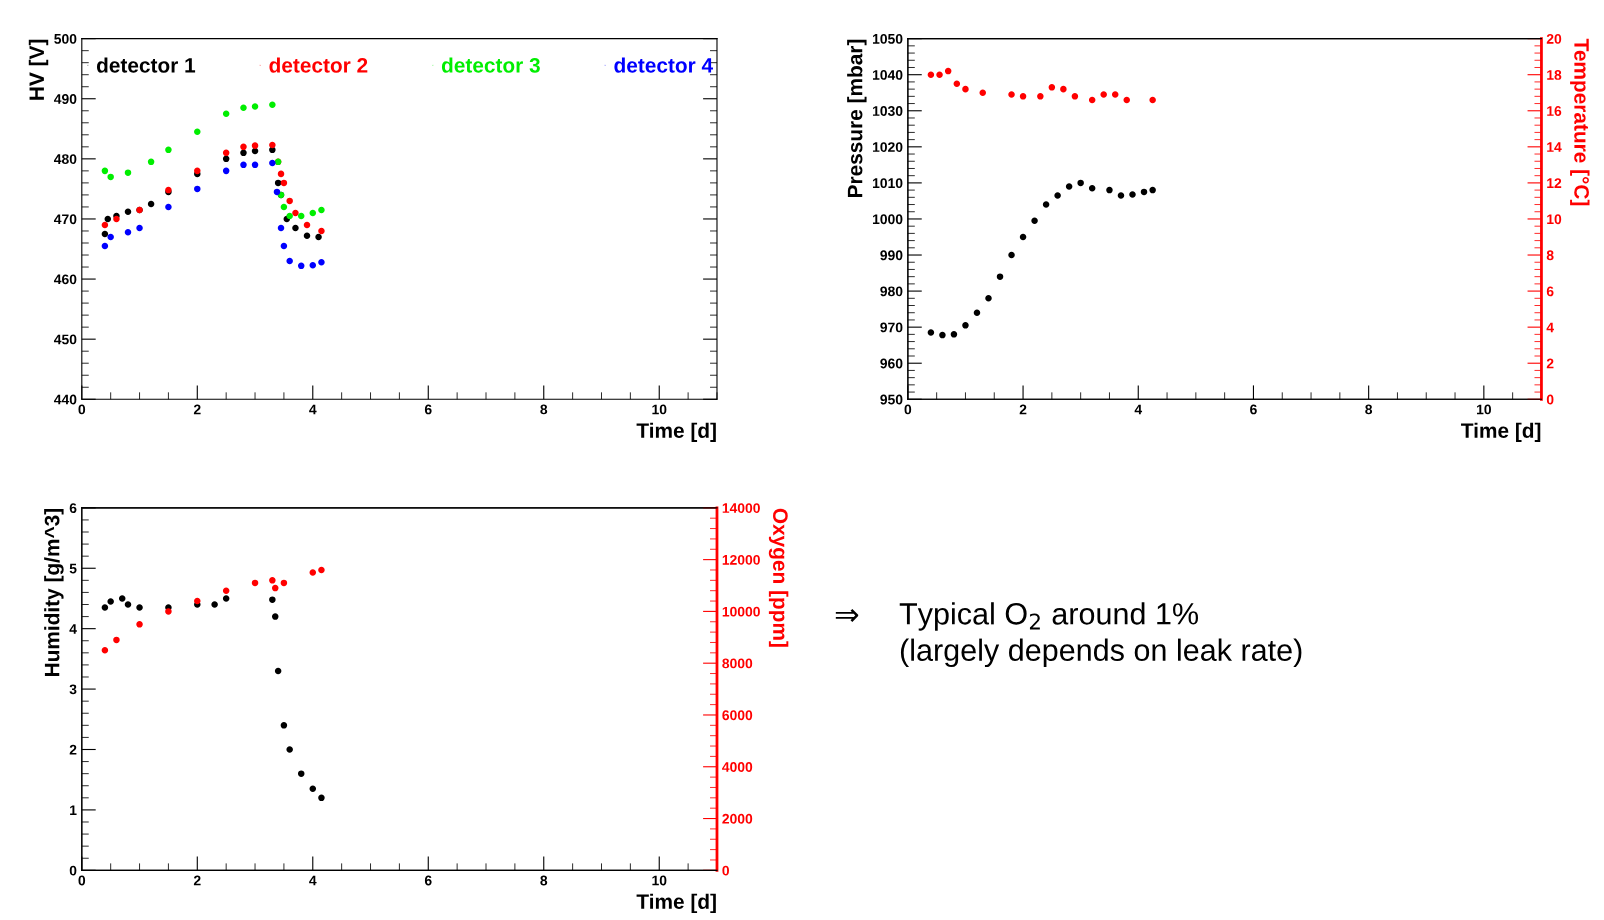  What do you see at coordinates (891, 399) in the screenshot?
I see `y-tick-label: 950` at bounding box center [891, 399].